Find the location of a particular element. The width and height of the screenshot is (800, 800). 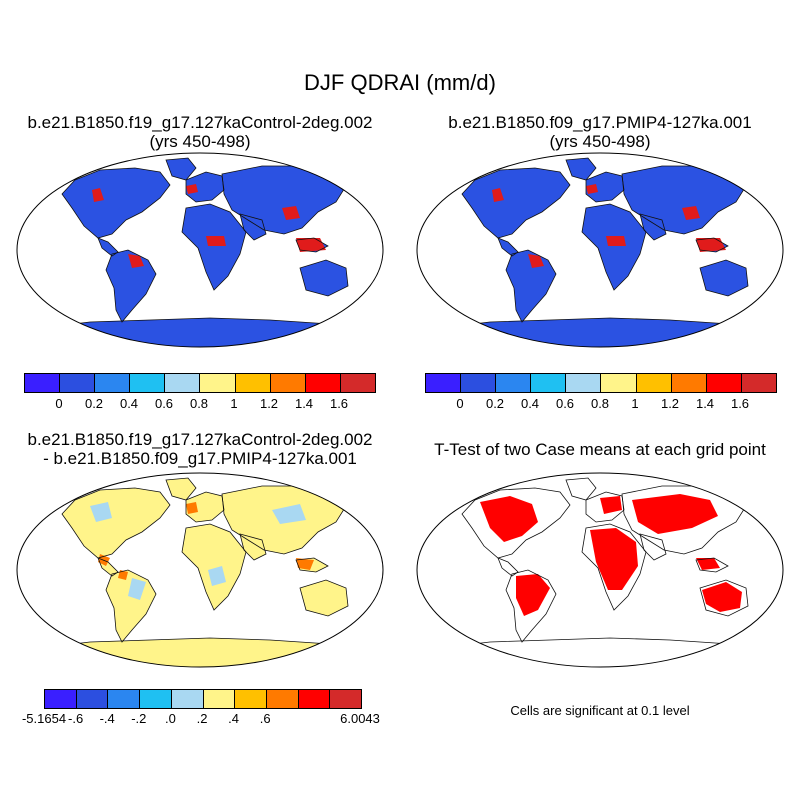

colorbar-difference-tick-label: .2 is located at coordinates (202, 718).